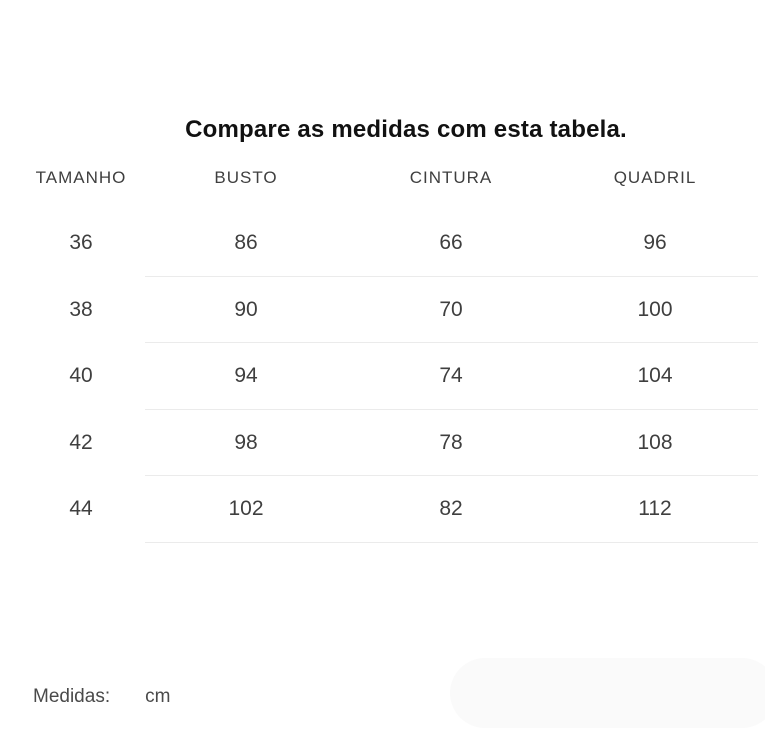 This screenshot has height=745, width=765. I want to click on table-cell-hip: 96, so click(655, 243).